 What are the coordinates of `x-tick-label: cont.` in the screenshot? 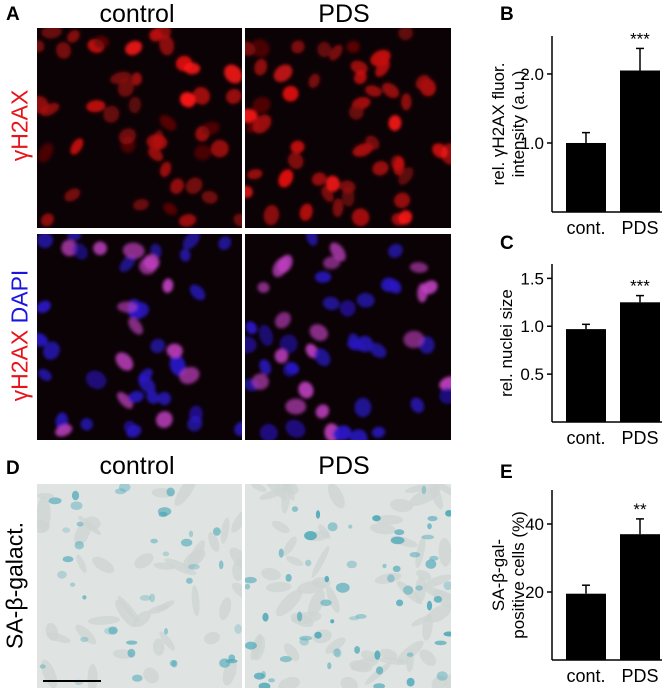 It's located at (585, 228).